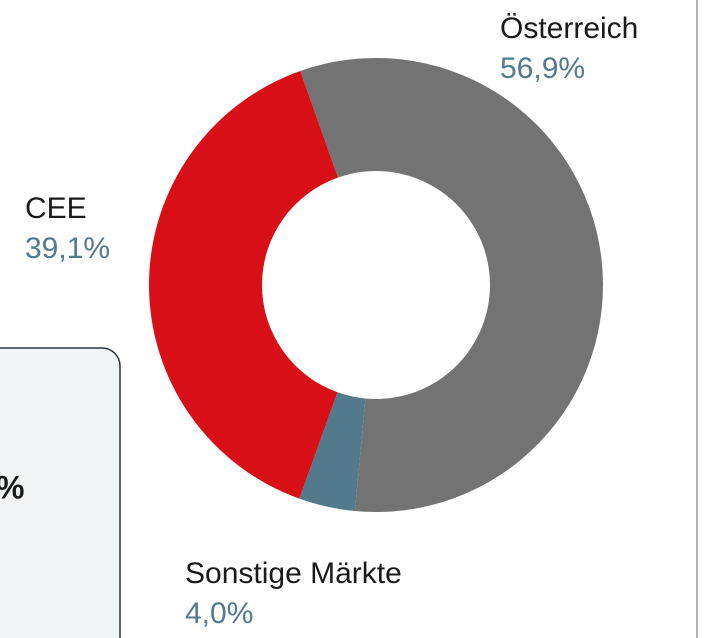 This screenshot has height=638, width=713. Describe the element at coordinates (293, 573) in the screenshot. I see `segment-label: Sonstige Märkte` at that location.